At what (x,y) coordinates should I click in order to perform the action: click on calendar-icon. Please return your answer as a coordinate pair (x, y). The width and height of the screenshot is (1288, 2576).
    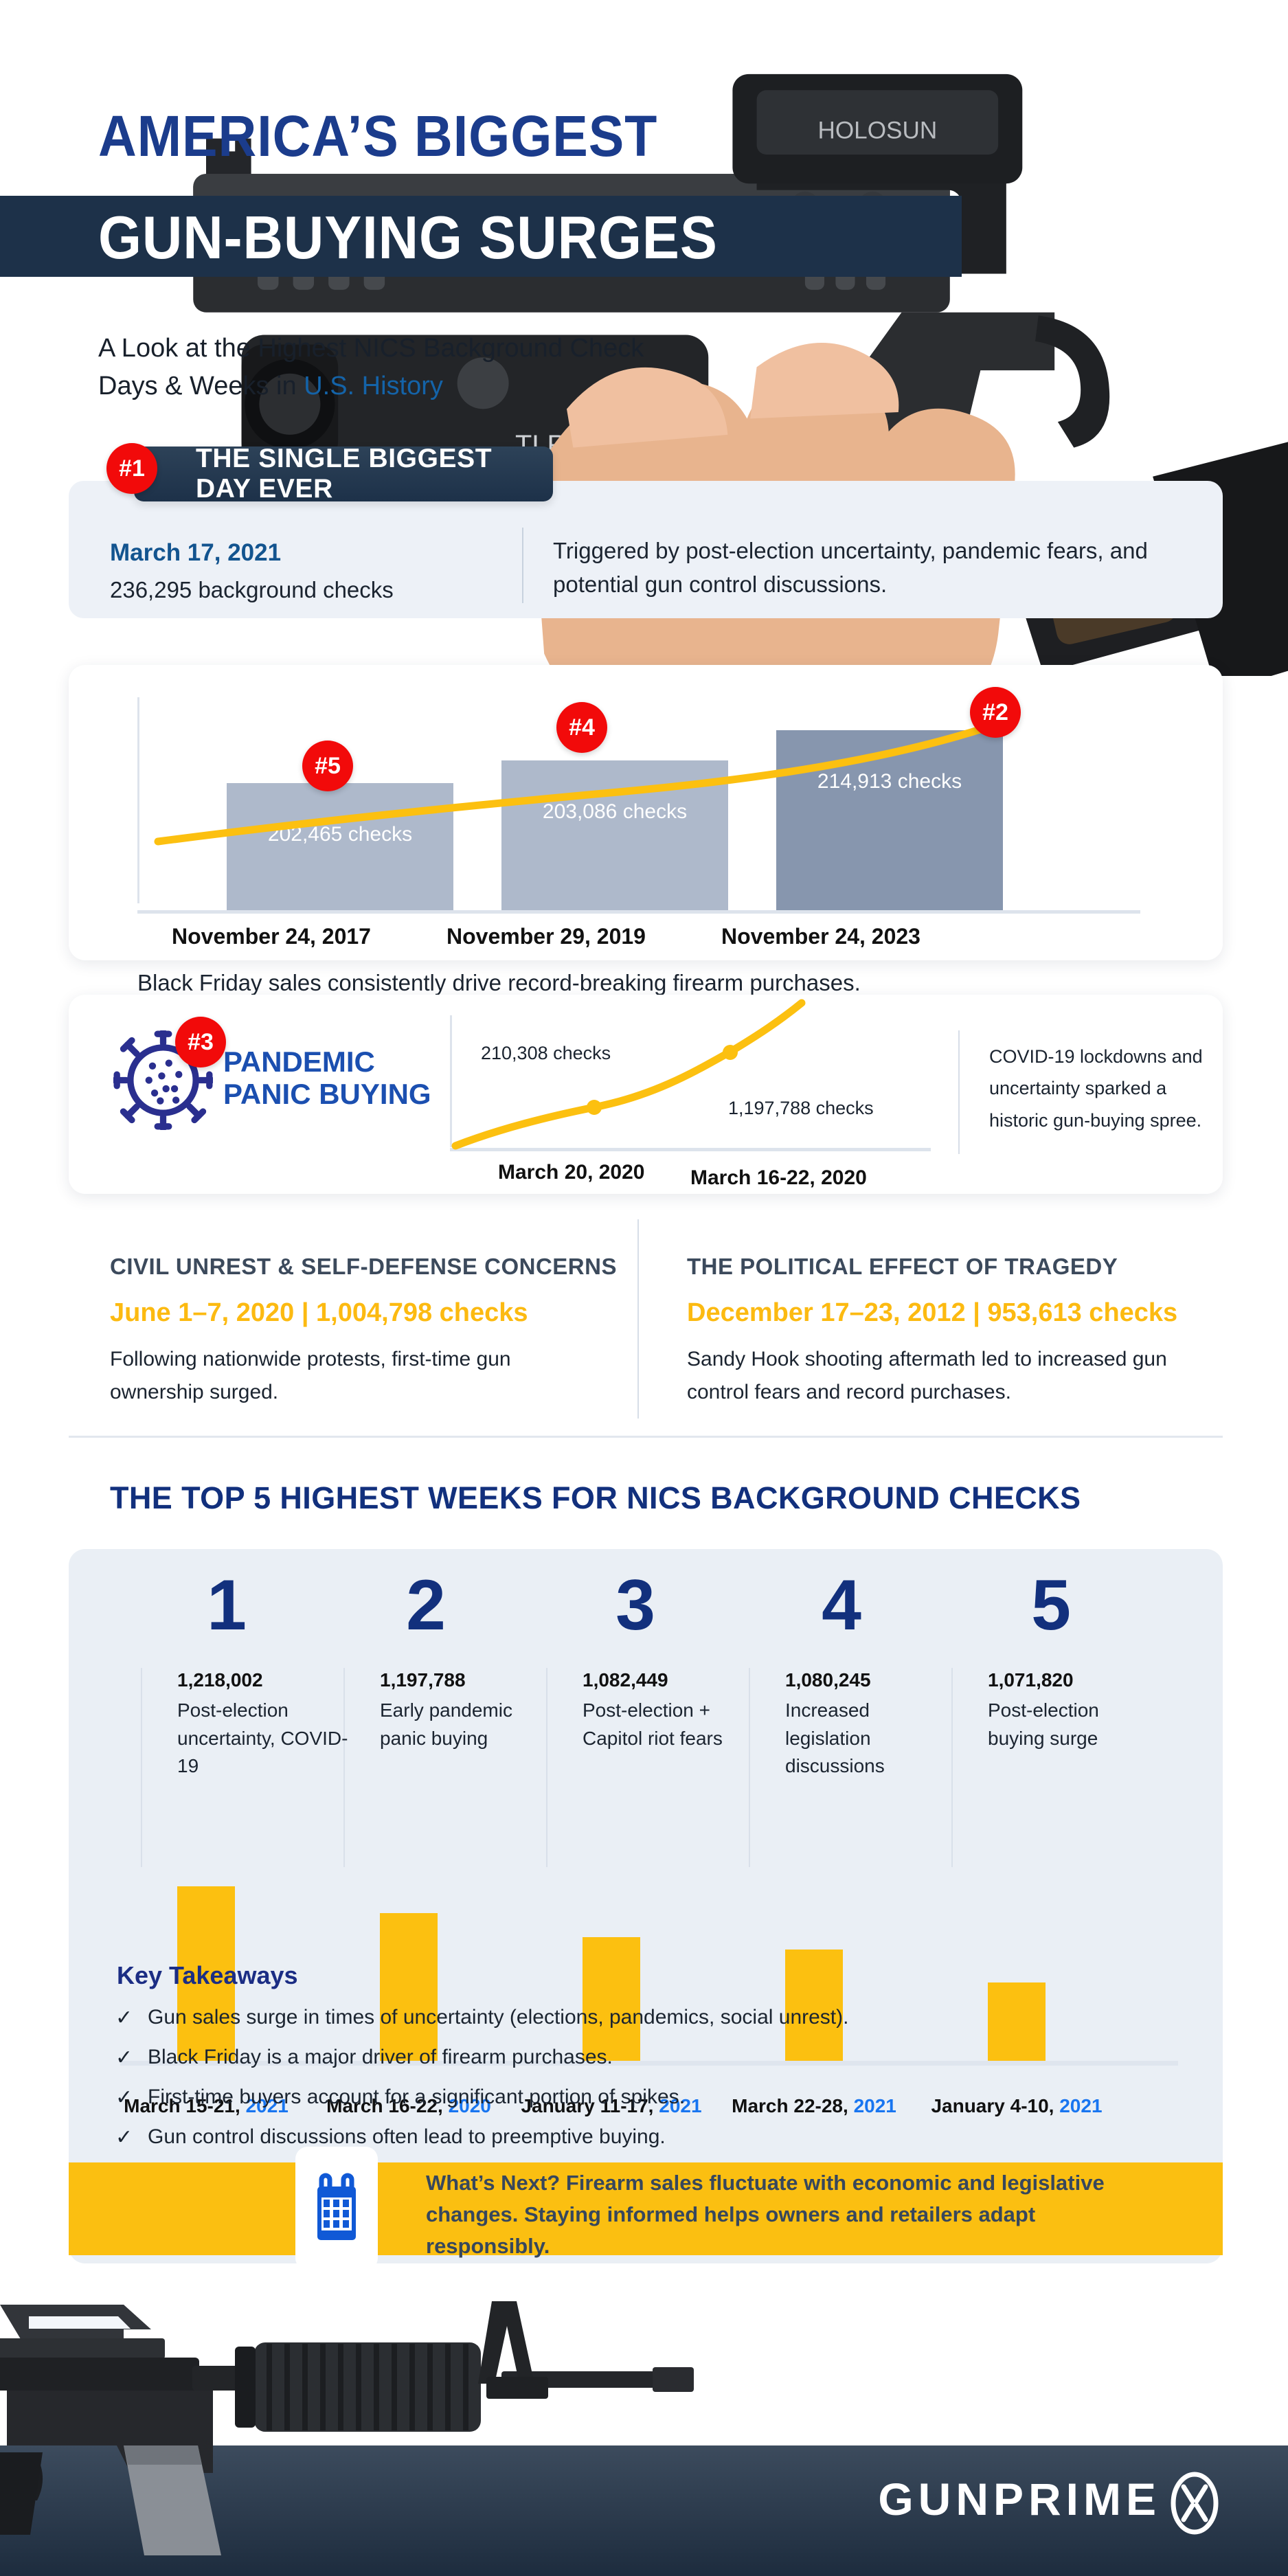
    Looking at the image, I should click on (336, 2206).